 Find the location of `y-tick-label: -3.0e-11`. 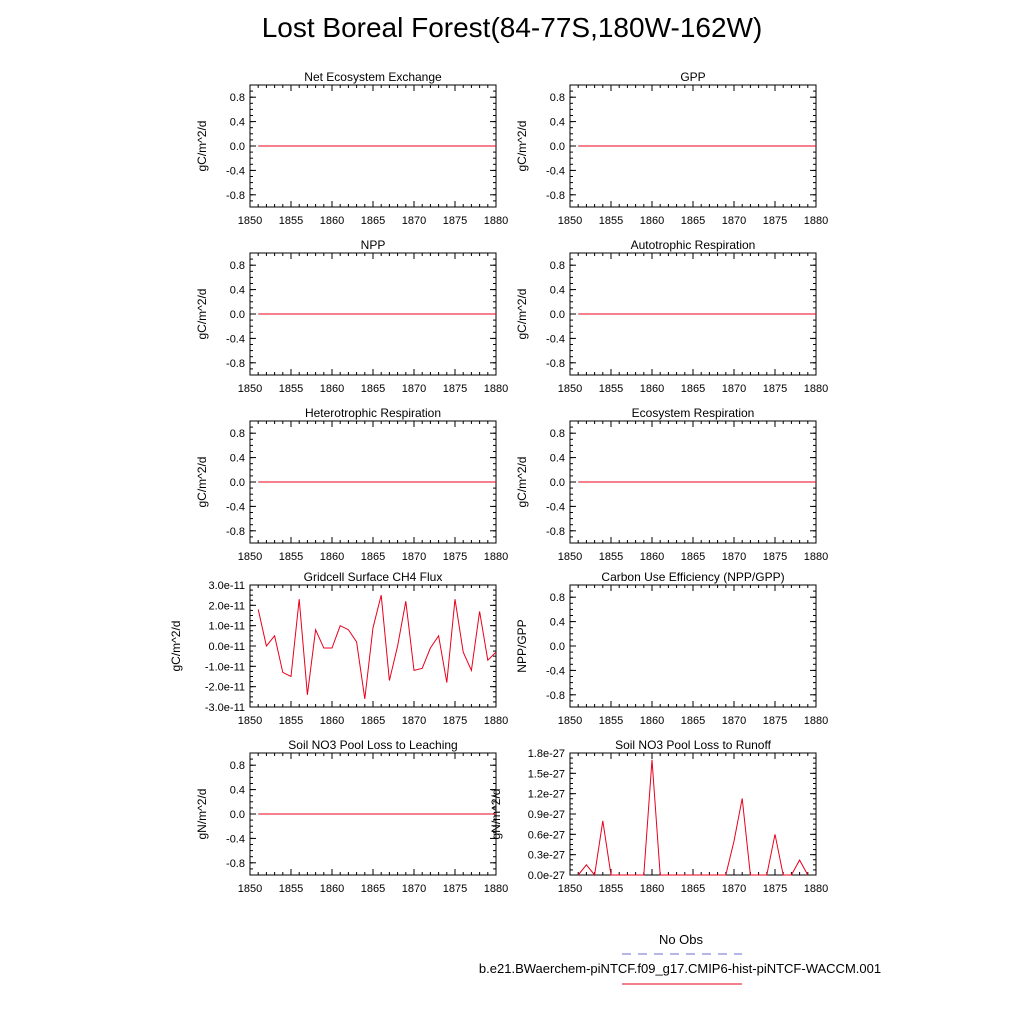

y-tick-label: -3.0e-11 is located at coordinates (225, 708).